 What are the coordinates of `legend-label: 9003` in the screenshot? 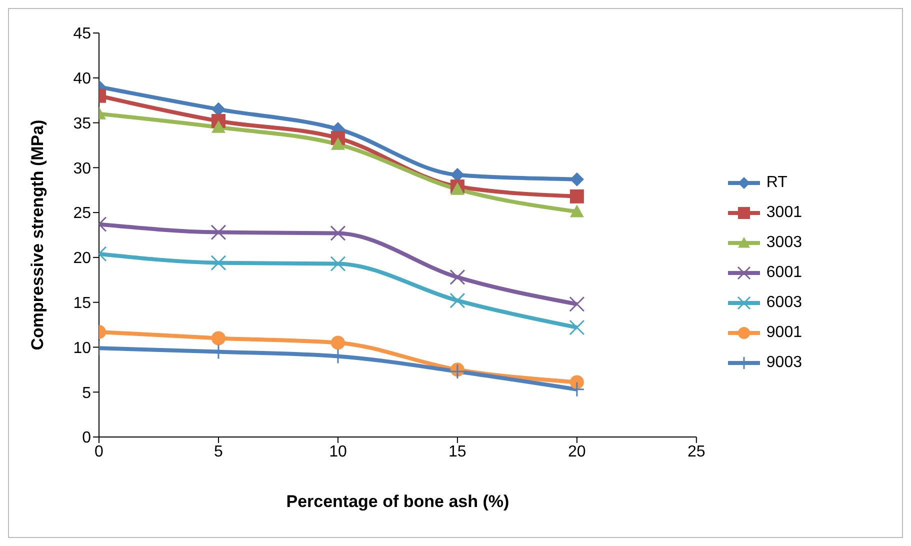 It's located at (784, 363).